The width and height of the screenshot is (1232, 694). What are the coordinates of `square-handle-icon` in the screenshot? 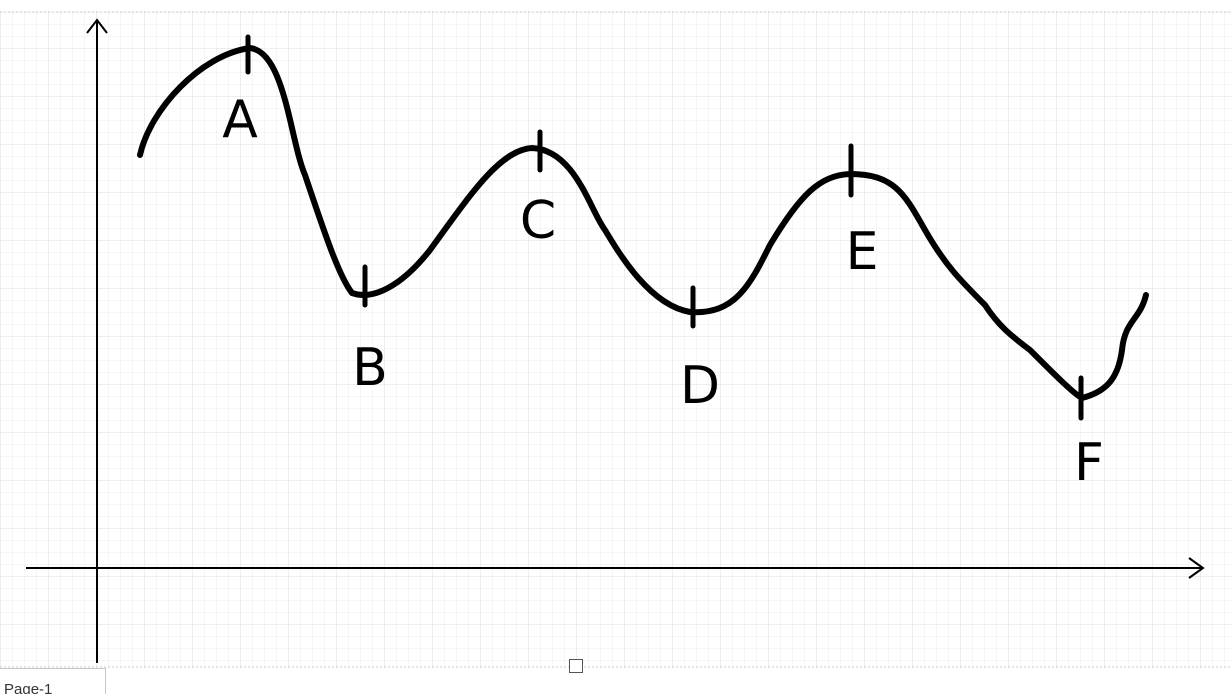 It's located at (576, 666).